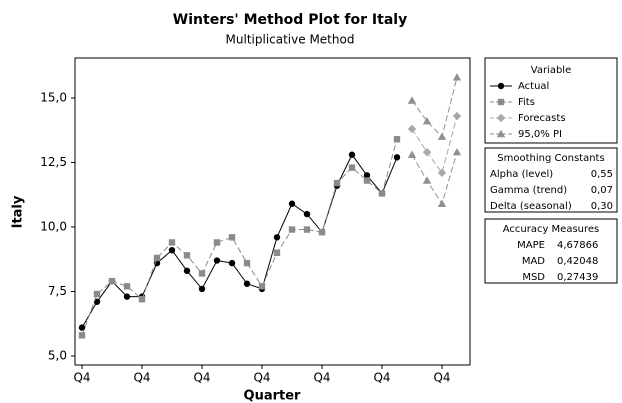 The width and height of the screenshot is (622, 403). I want to click on legend-label: Actual, so click(533, 86).